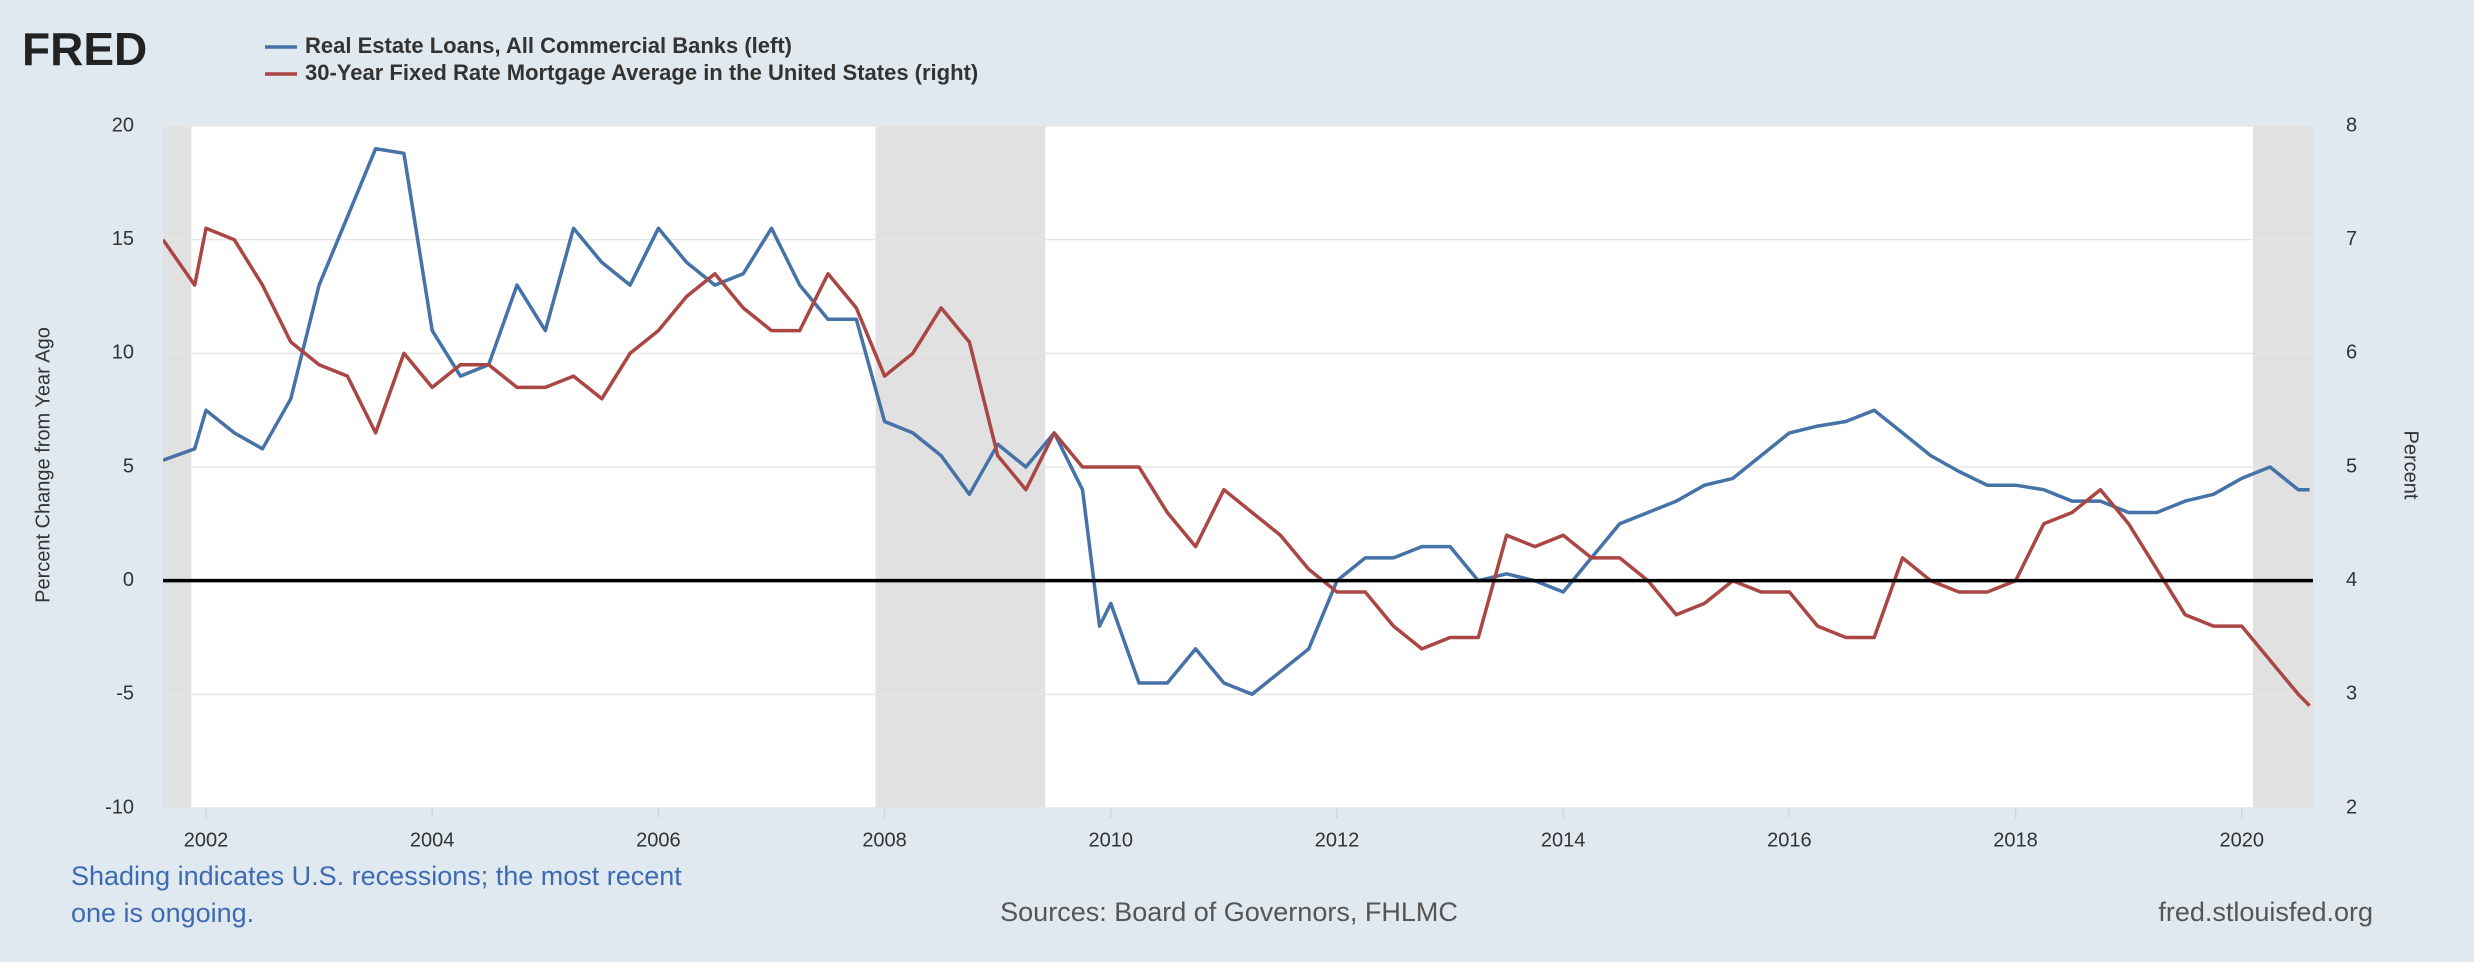 The height and width of the screenshot is (962, 2474). Describe the element at coordinates (1229, 912) in the screenshot. I see `source: Sources: Board of Governors, FHLMC` at that location.